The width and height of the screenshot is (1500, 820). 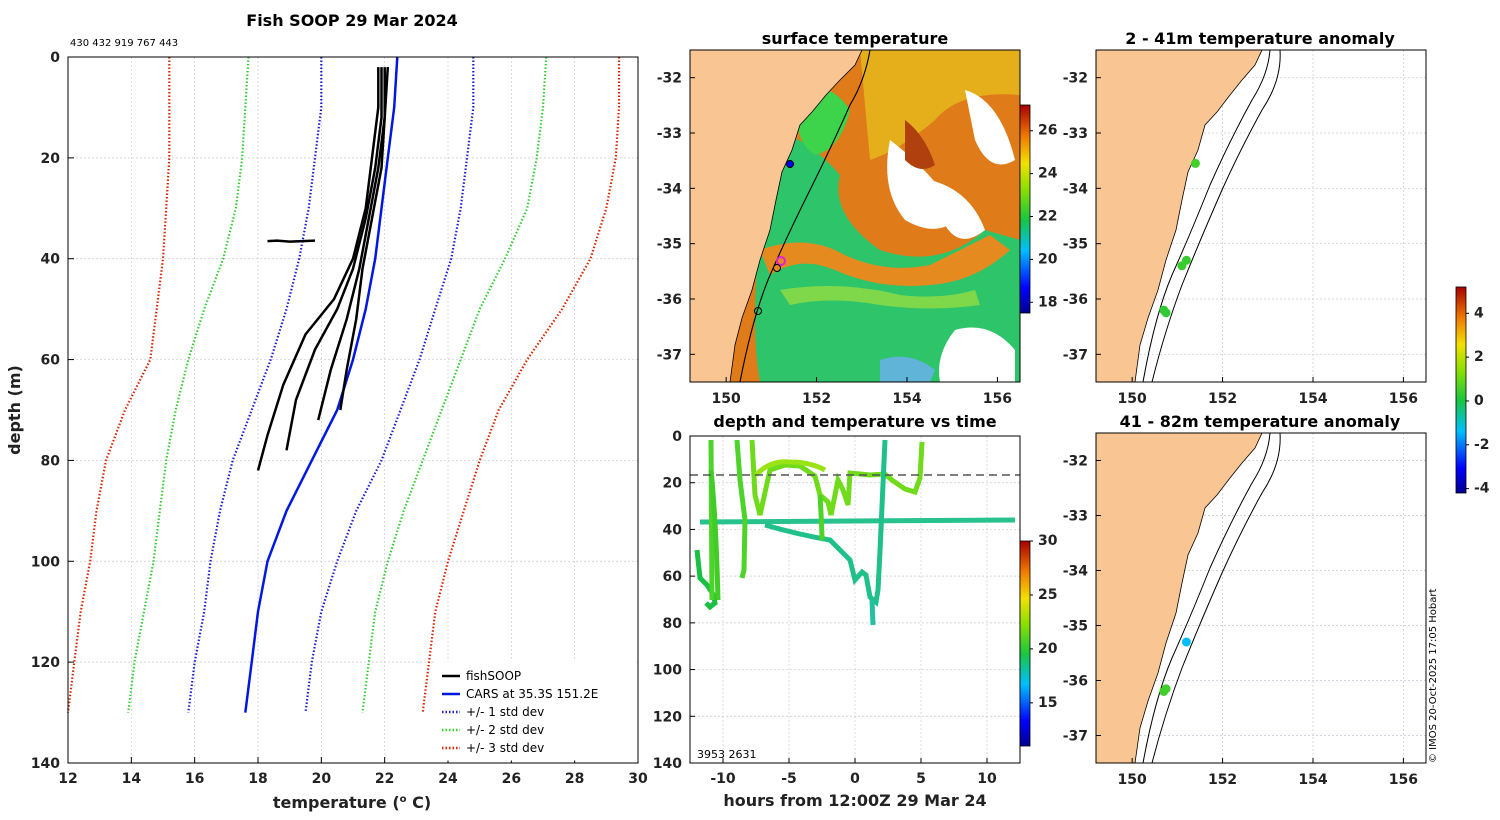 What do you see at coordinates (854, 800) in the screenshot?
I see `depth-time-xlabel: hours from 12:00Z 29 Mar 24` at bounding box center [854, 800].